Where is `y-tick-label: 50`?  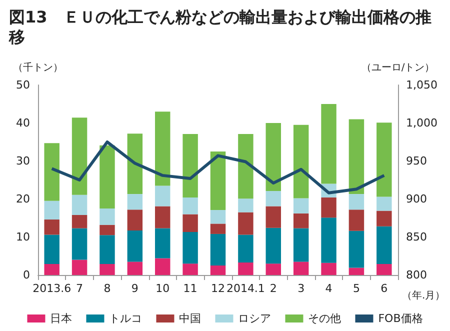 y-tick-label: 50 is located at coordinates (23, 85).